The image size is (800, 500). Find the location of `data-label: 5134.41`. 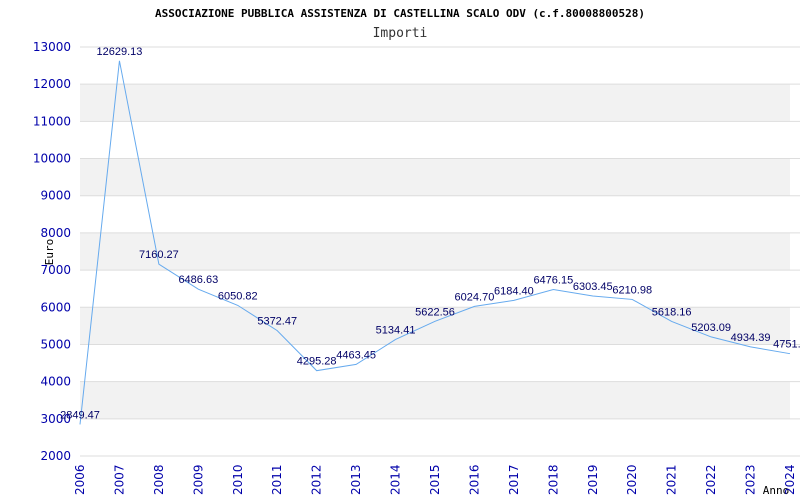

data-label: 5134.41 is located at coordinates (396, 330).